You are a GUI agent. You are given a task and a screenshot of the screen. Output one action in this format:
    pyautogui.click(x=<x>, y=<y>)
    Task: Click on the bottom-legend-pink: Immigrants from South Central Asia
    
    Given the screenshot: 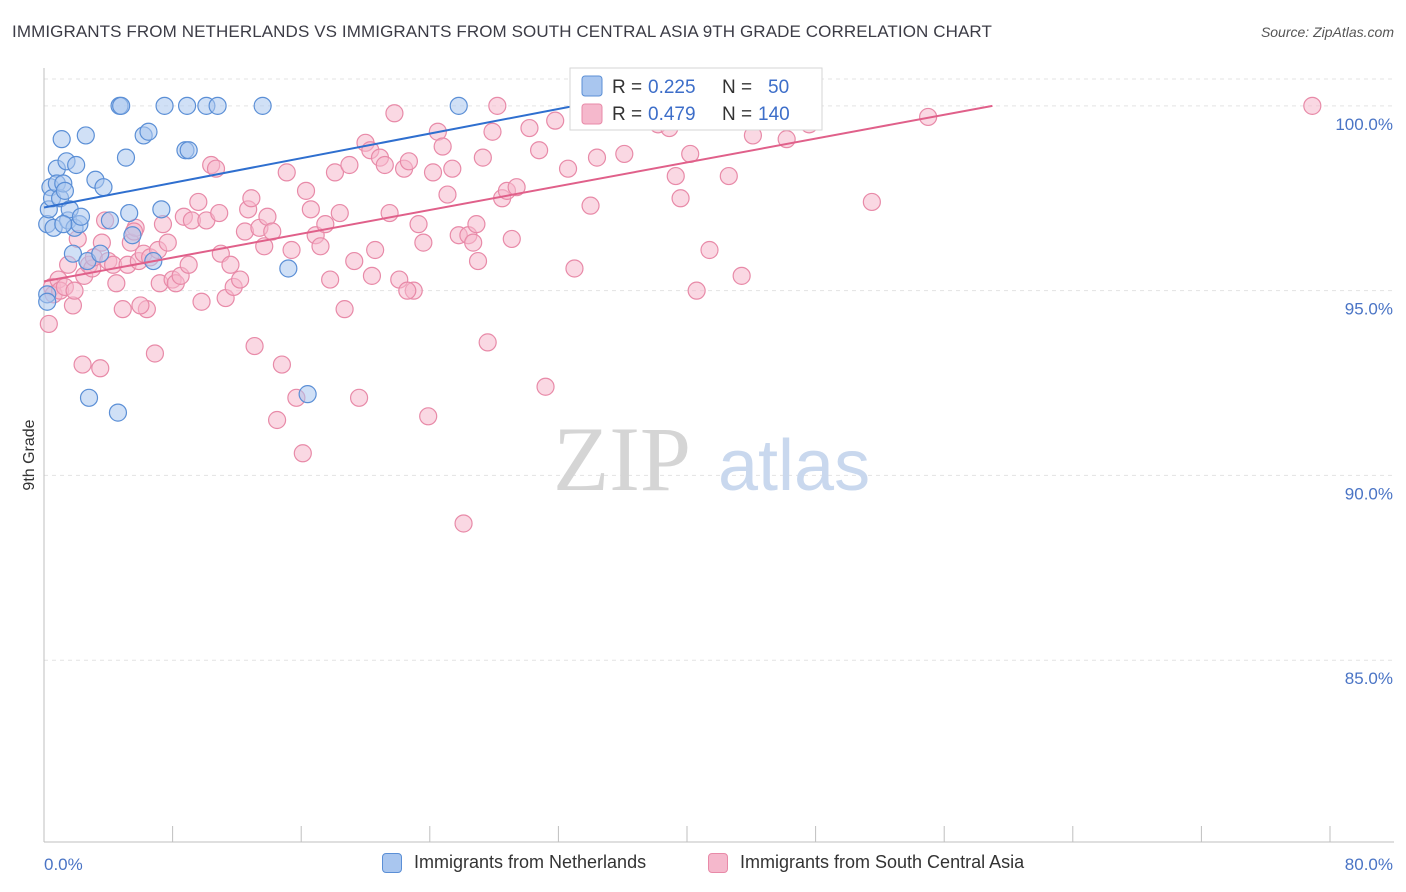 What is the action you would take?
    pyautogui.click(x=866, y=862)
    